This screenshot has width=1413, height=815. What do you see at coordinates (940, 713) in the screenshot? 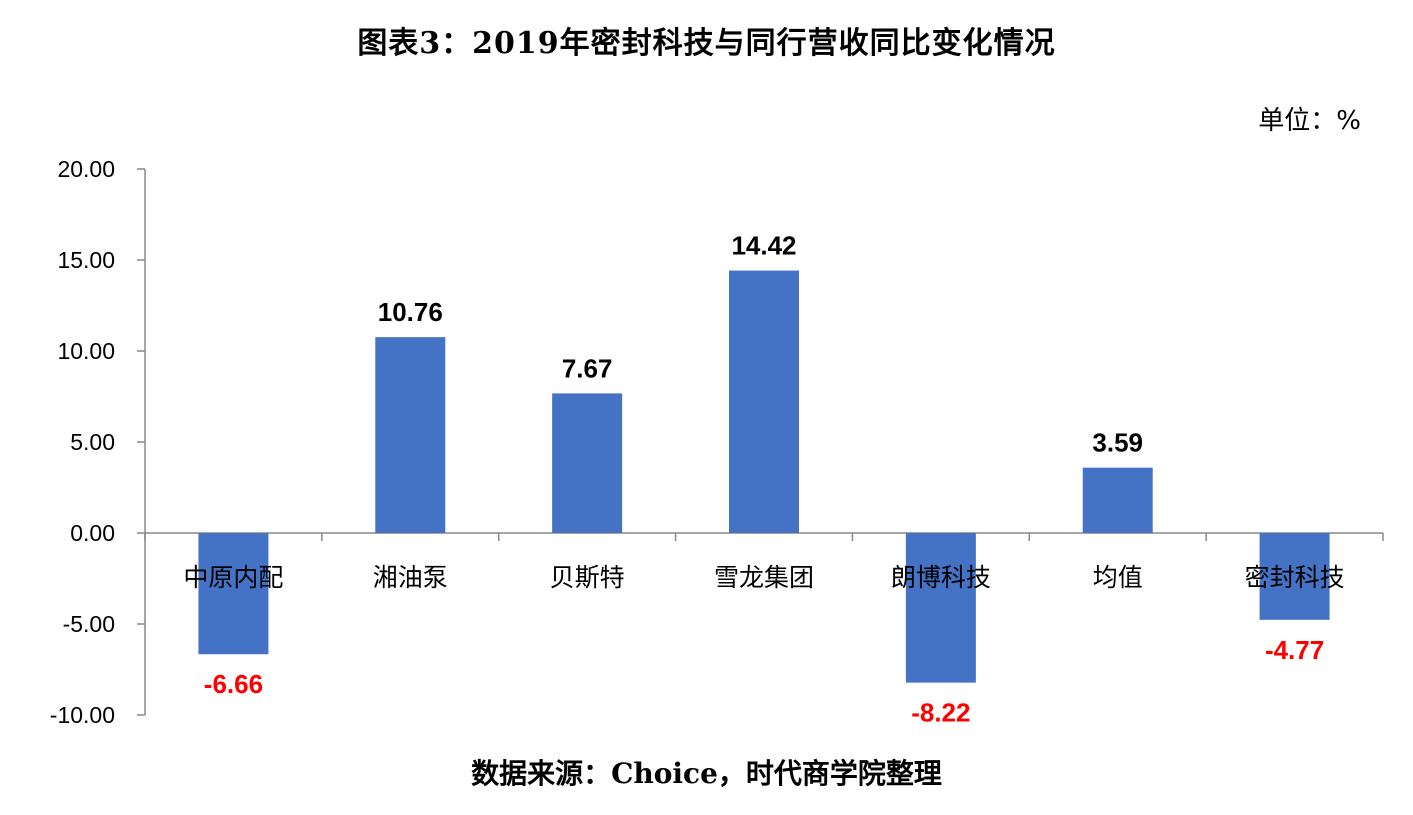
I see `data-label: -8.22` at bounding box center [940, 713].